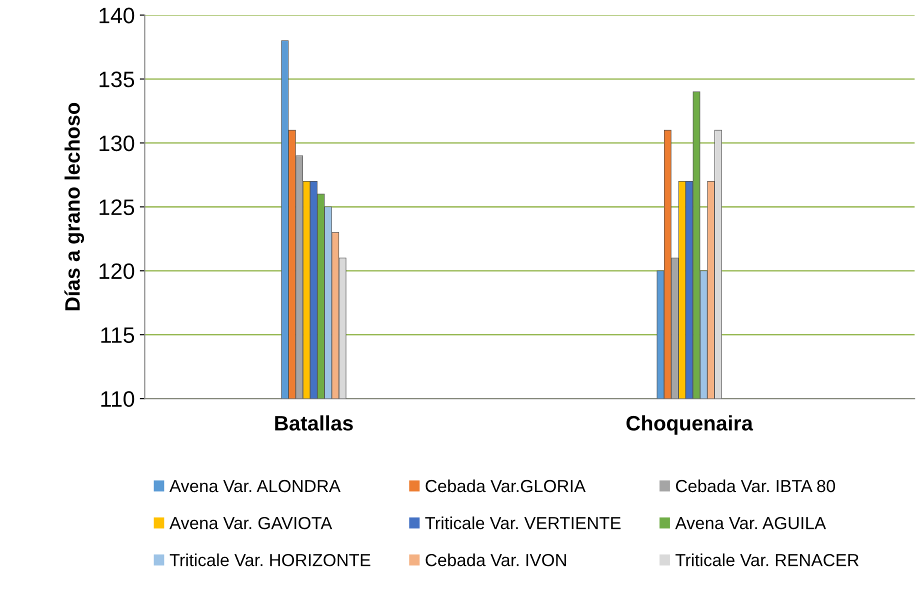 The width and height of the screenshot is (922, 604). I want to click on y-tick-label: 140, so click(117, 16).